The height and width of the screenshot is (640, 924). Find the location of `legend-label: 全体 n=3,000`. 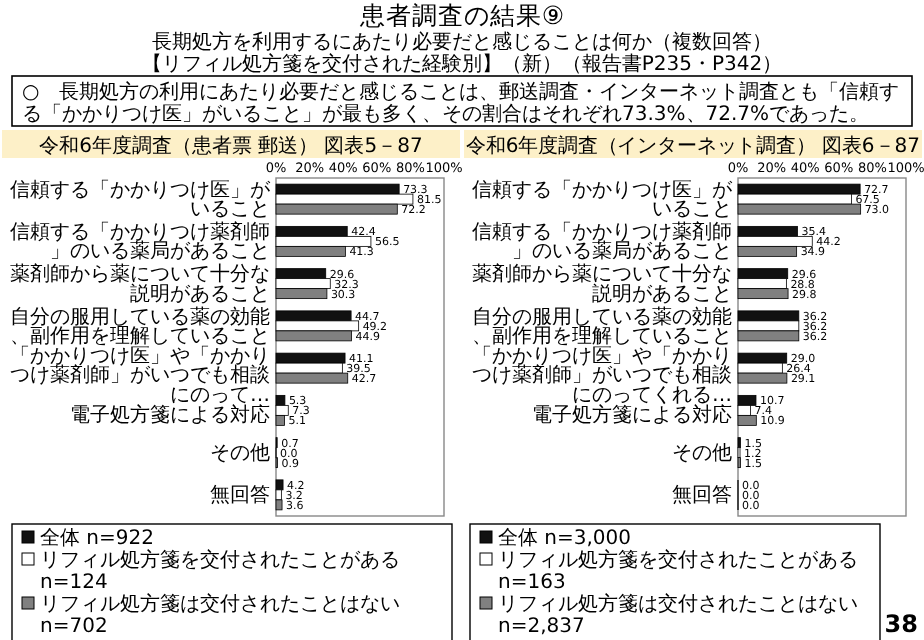

legend-label: 全体 n=3,000 is located at coordinates (565, 538).